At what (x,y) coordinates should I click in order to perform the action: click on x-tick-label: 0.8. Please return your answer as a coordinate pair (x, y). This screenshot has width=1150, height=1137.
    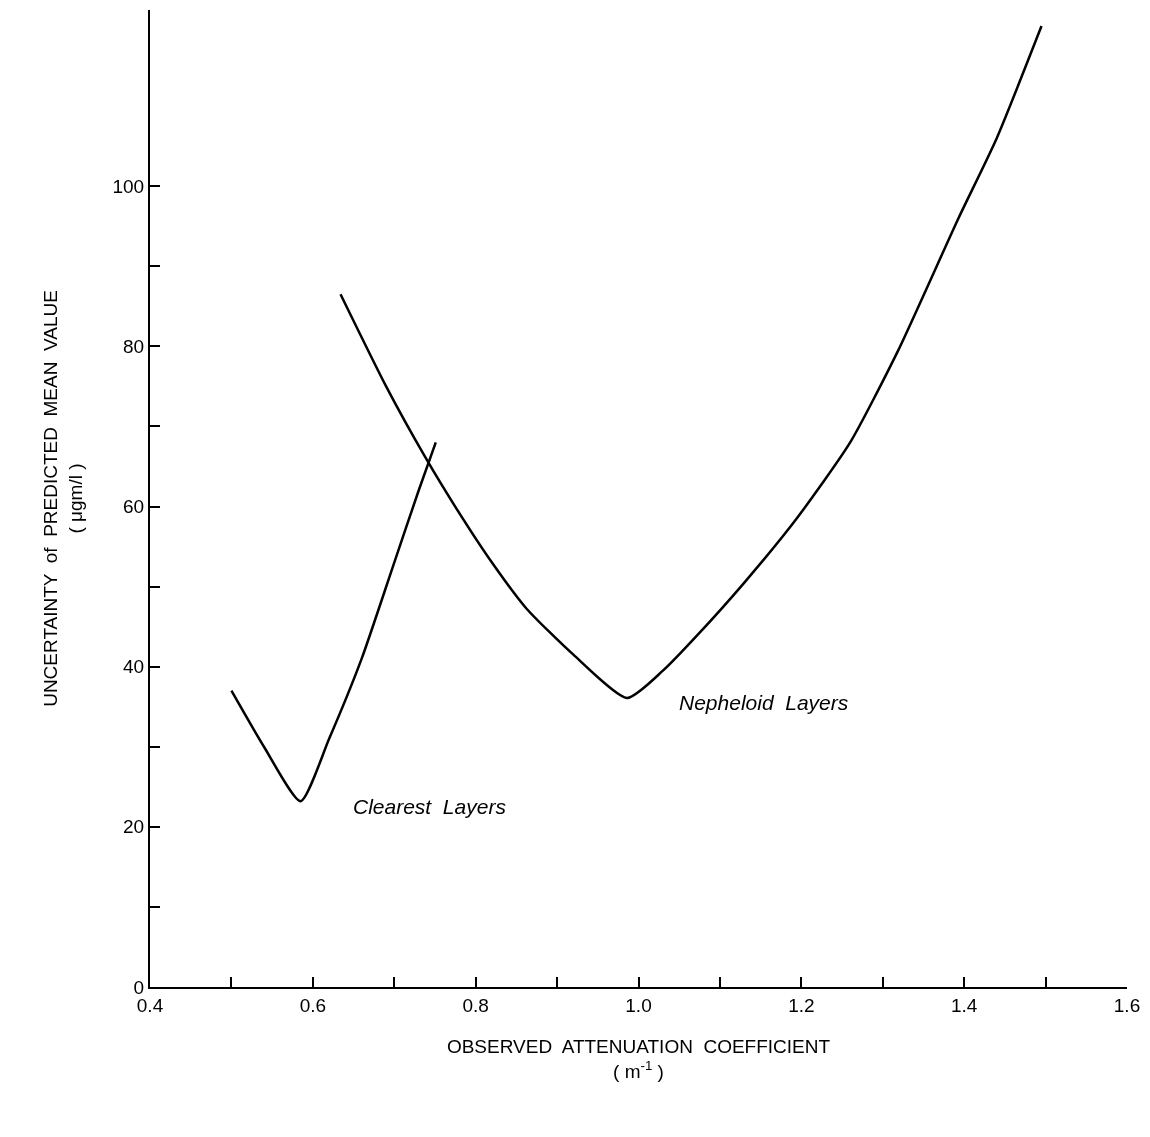
    Looking at the image, I should click on (475, 1005).